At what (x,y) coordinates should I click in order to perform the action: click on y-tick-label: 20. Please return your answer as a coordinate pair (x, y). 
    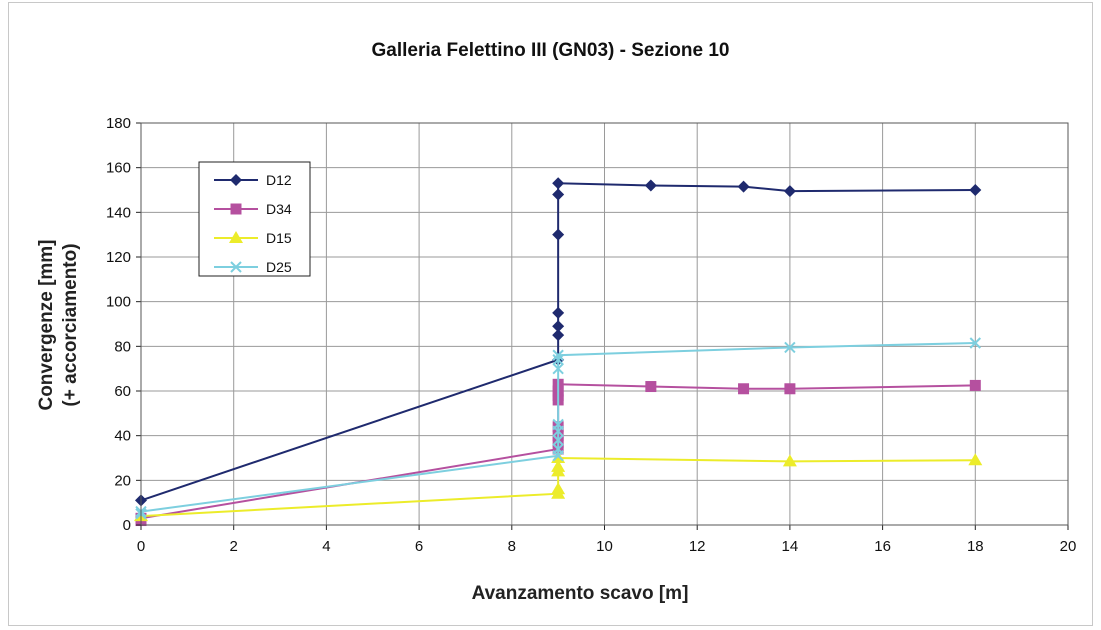
    Looking at the image, I should click on (122, 480).